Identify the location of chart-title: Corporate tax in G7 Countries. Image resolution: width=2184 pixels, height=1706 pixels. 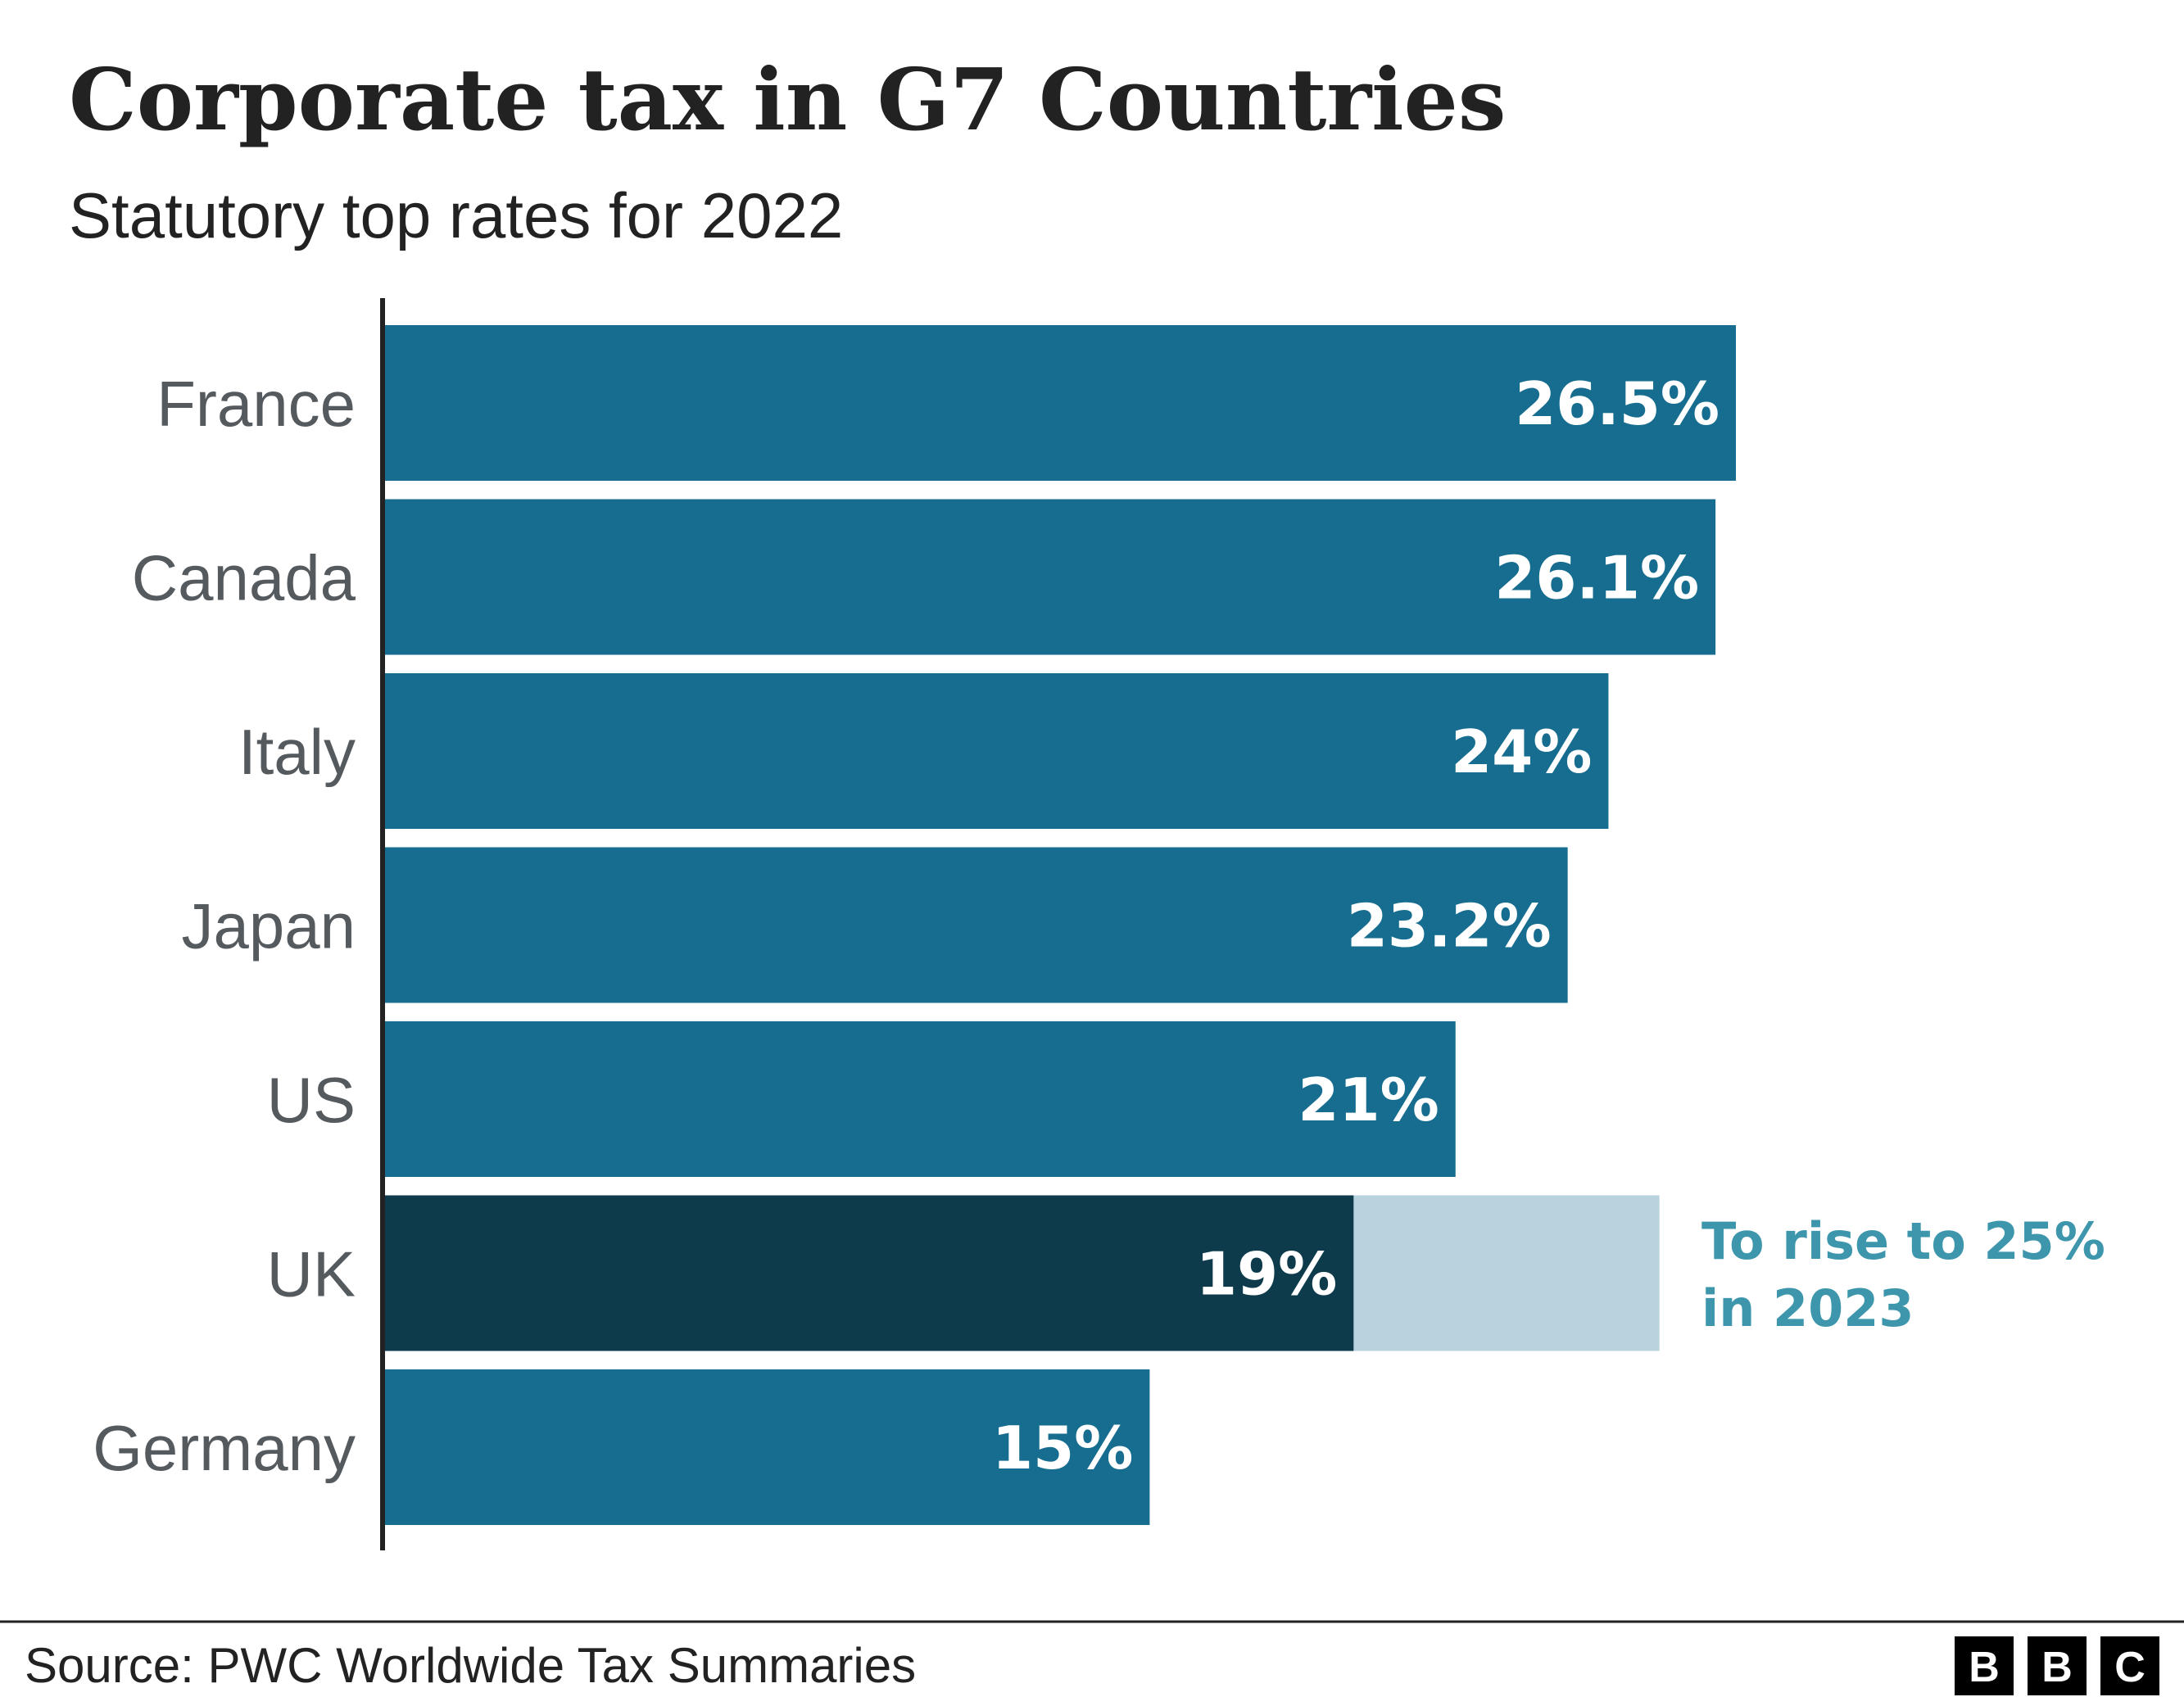
(787, 99).